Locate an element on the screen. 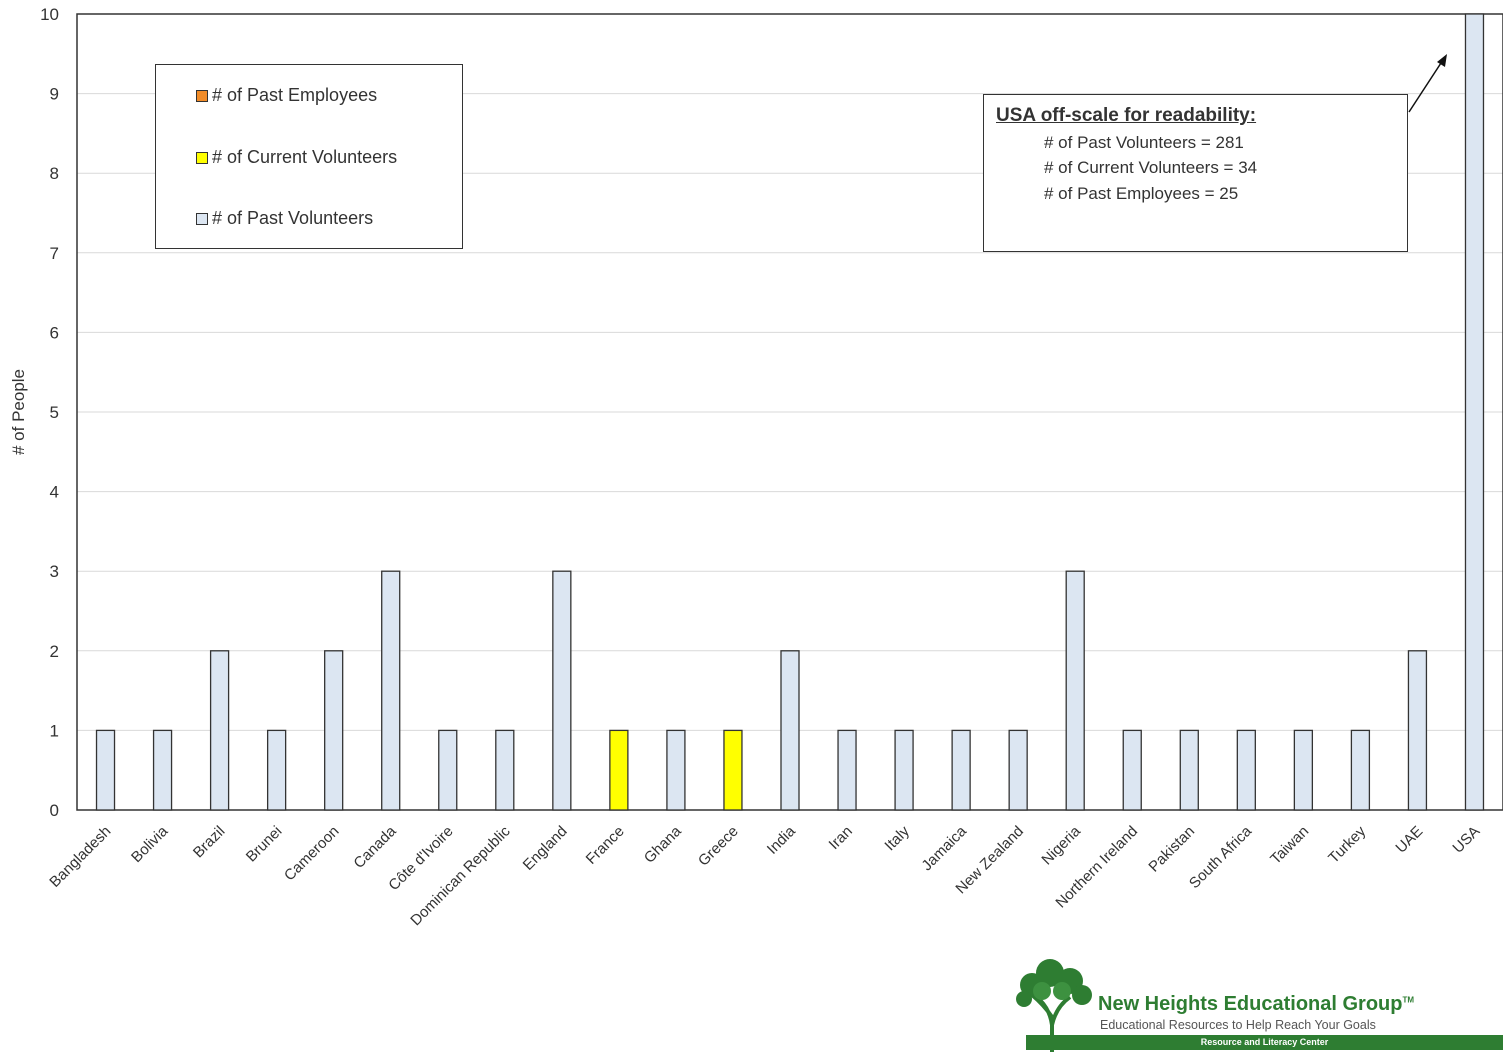  note-line-current-volunteers: # of Current Volunteers = 34 is located at coordinates (1151, 167).